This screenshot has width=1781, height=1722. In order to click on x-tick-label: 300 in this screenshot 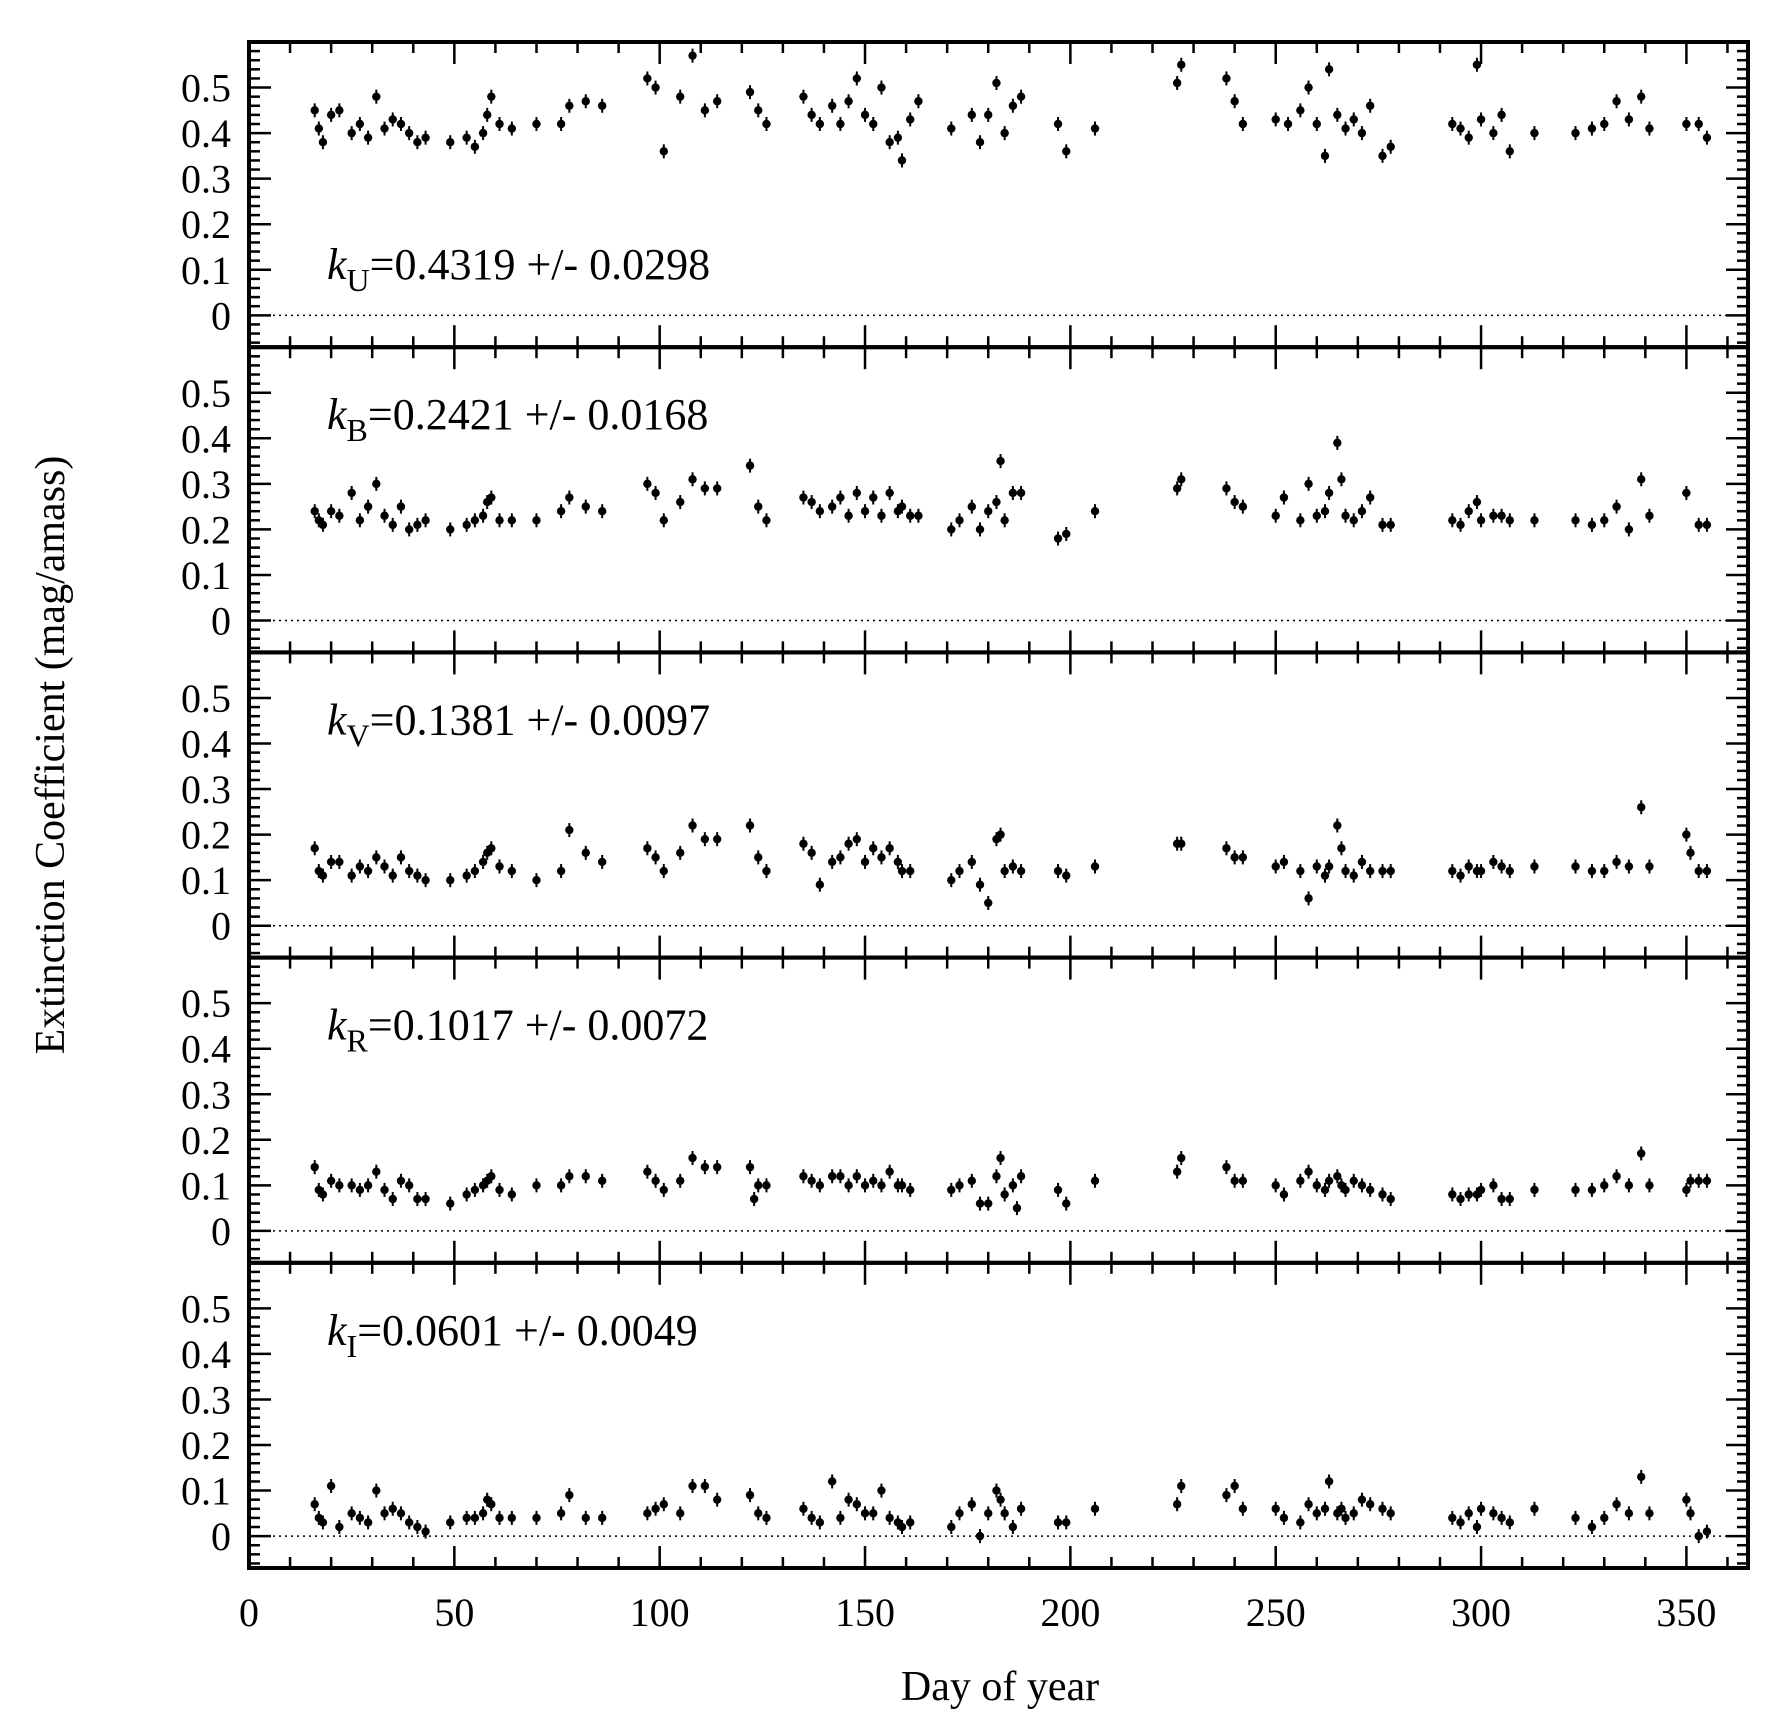, I will do `click(1481, 1612)`.